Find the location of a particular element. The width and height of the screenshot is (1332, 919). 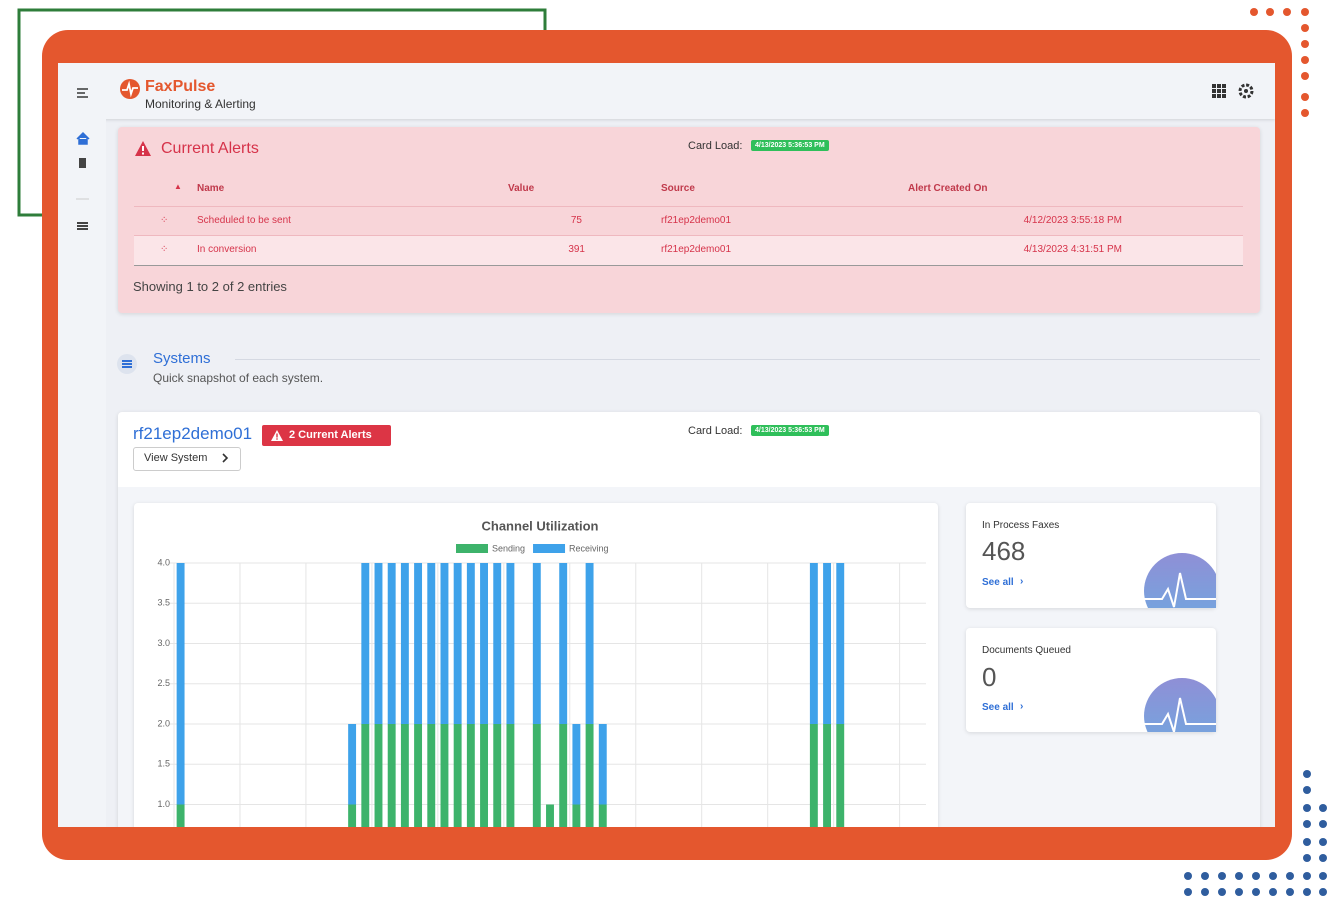

card-load-label: Card Load: is located at coordinates (715, 146).